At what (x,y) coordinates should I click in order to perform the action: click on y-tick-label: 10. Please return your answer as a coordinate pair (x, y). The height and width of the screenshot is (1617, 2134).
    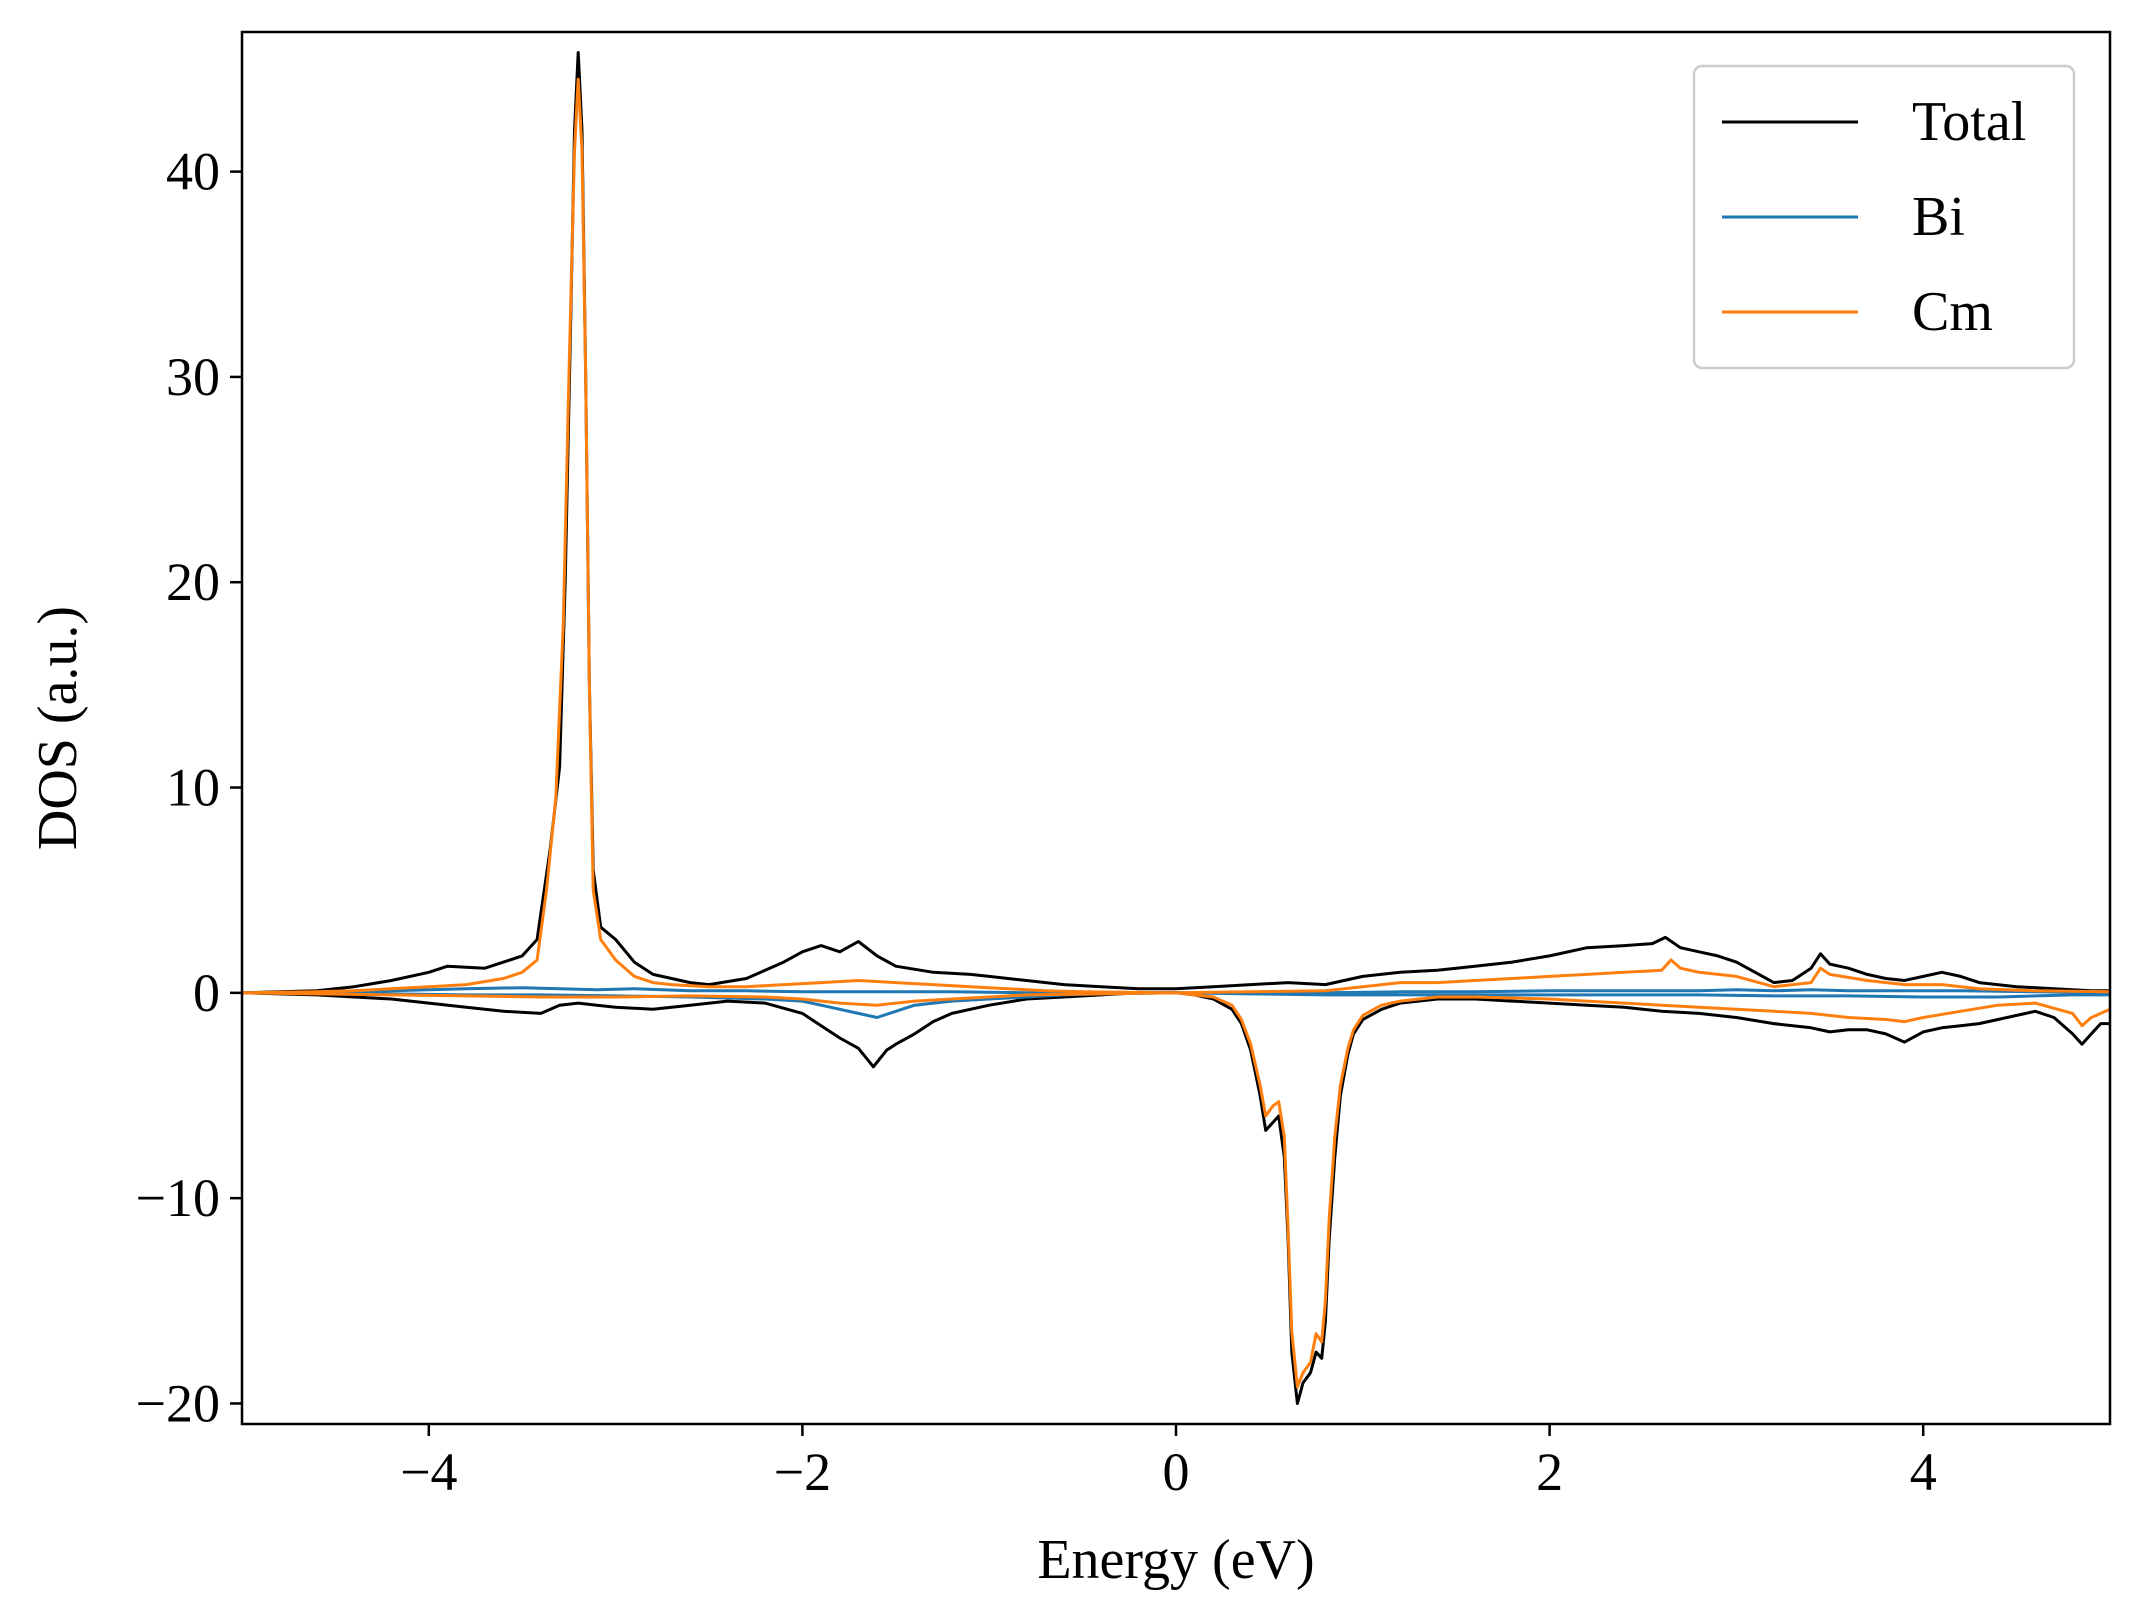
    Looking at the image, I should click on (193, 788).